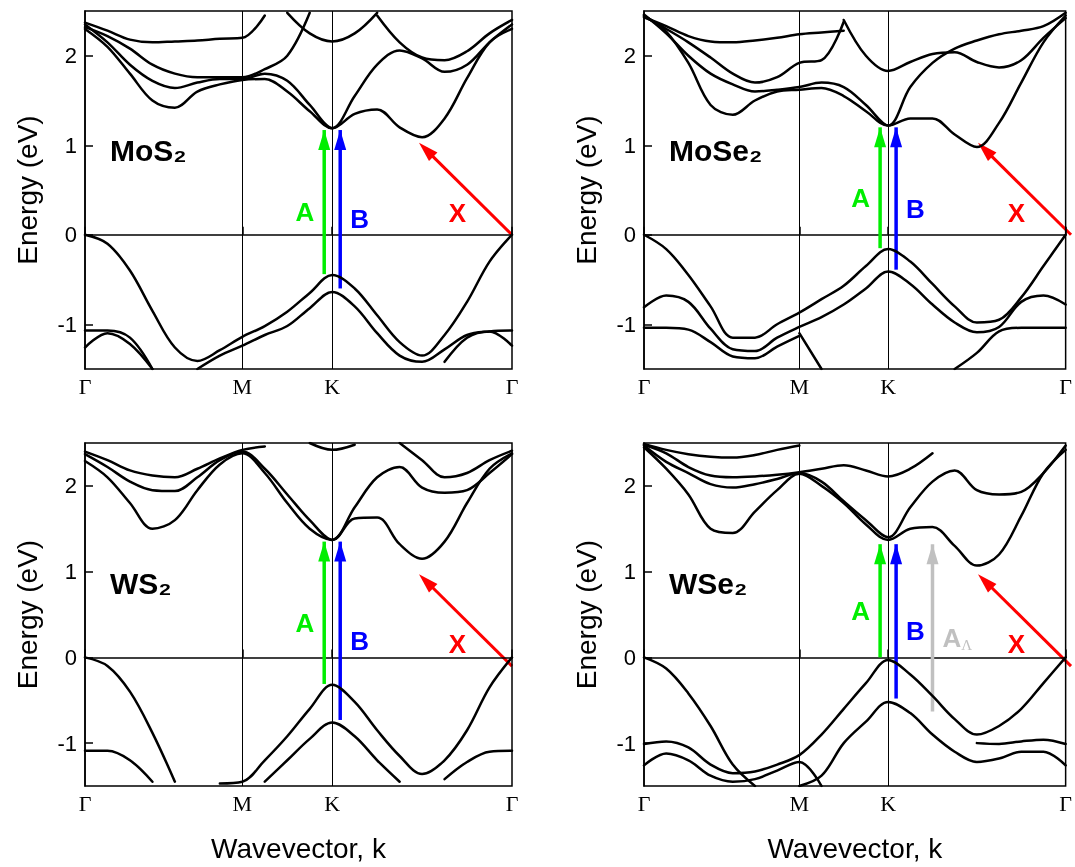 The height and width of the screenshot is (867, 1075). Describe the element at coordinates (957, 637) in the screenshot. I see `series-label: AΛ` at that location.